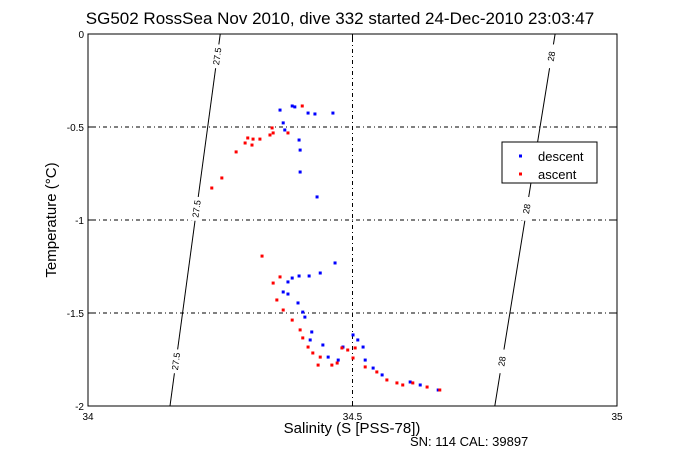 This screenshot has width=681, height=459. I want to click on y-tick-label: 0, so click(81, 35).